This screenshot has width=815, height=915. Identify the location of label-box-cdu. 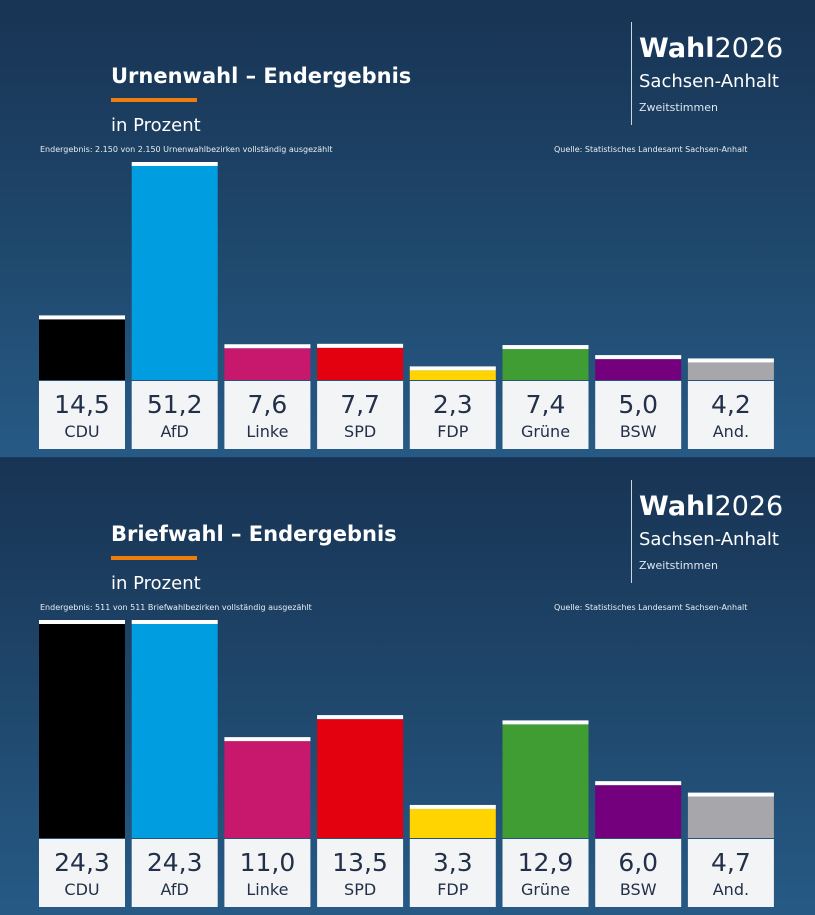
(82, 873).